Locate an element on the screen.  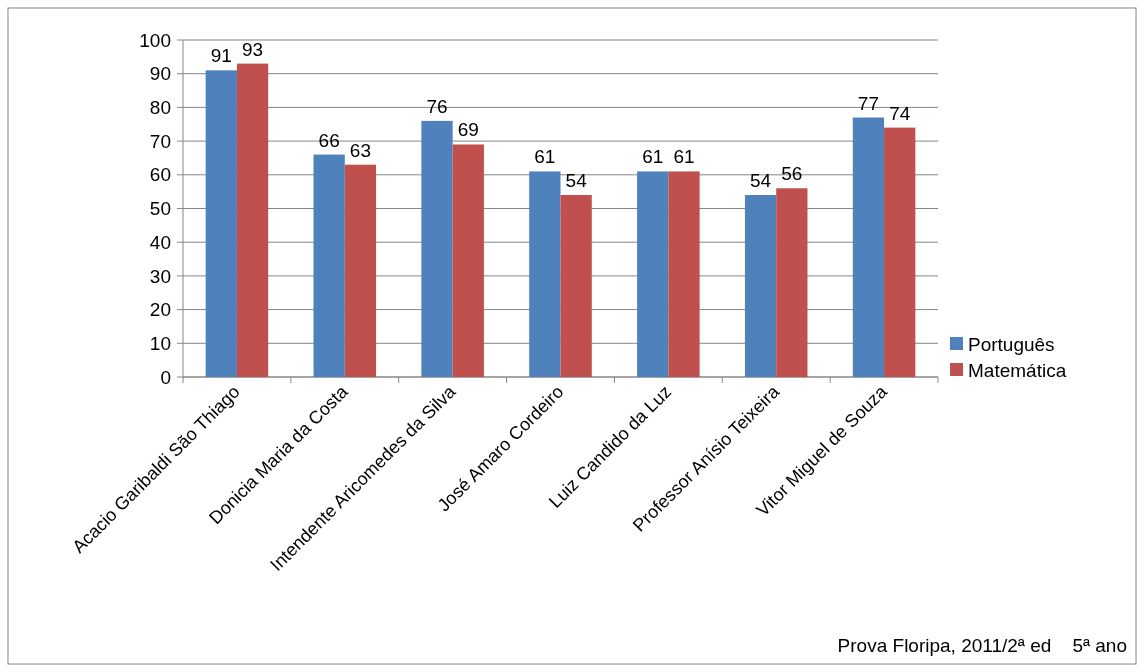
data-label: 74 is located at coordinates (900, 113).